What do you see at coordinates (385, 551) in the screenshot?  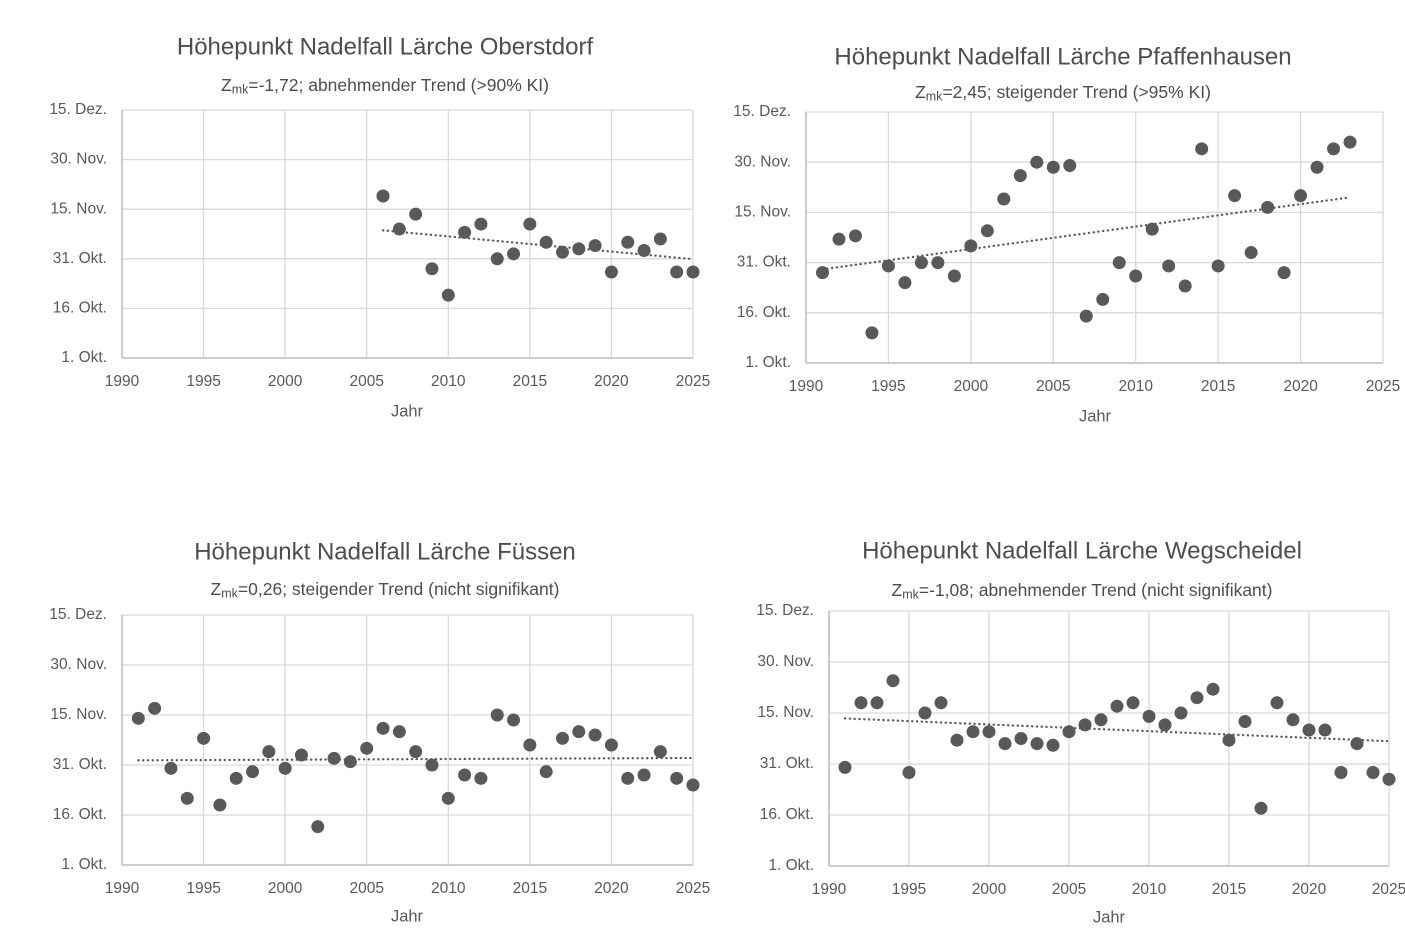 I see `chart-title: Höhepunkt Nadelfall Lärche Füssen` at bounding box center [385, 551].